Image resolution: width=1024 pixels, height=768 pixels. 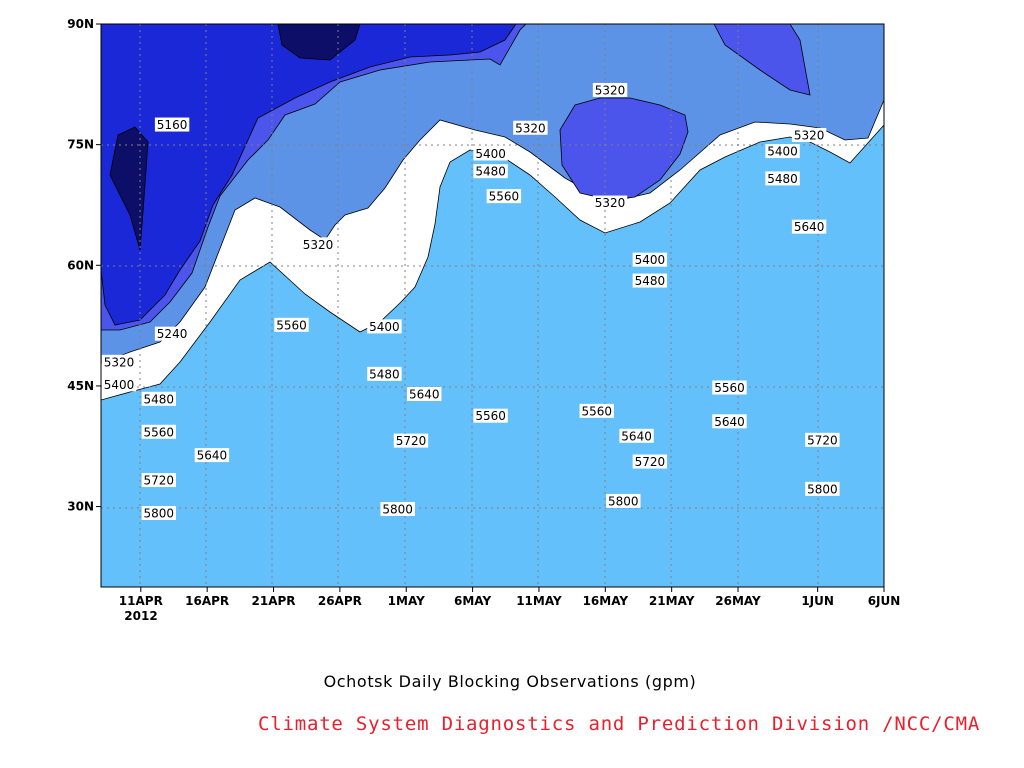 I want to click on x-tick-label: 11MAY, so click(x=539, y=601).